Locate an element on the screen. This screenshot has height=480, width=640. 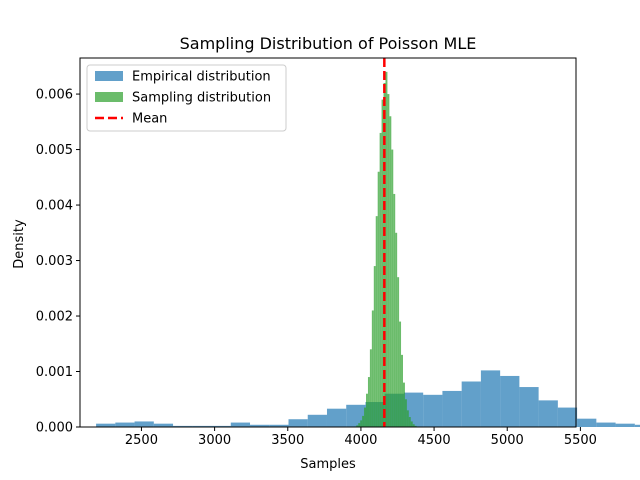
legend-label: Empirical distribution is located at coordinates (201, 77).